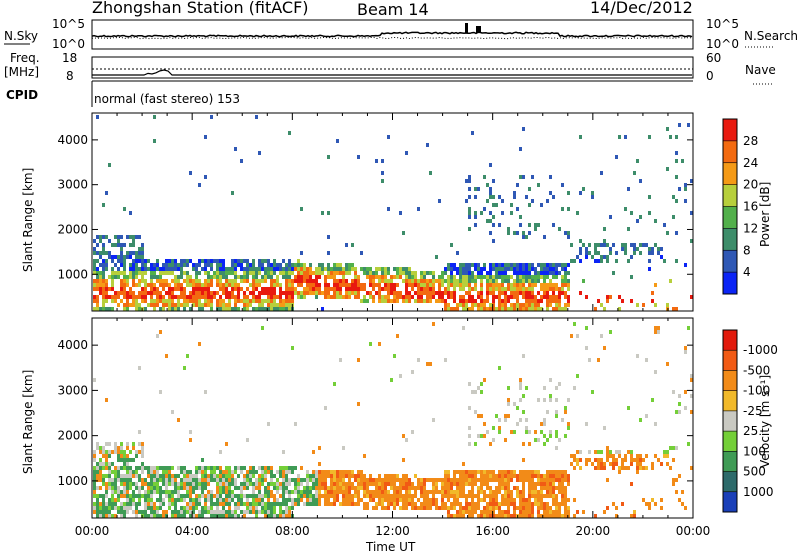 This screenshot has width=800, height=554. What do you see at coordinates (391, 547) in the screenshot?
I see `x-axis-label: Time UT` at bounding box center [391, 547].